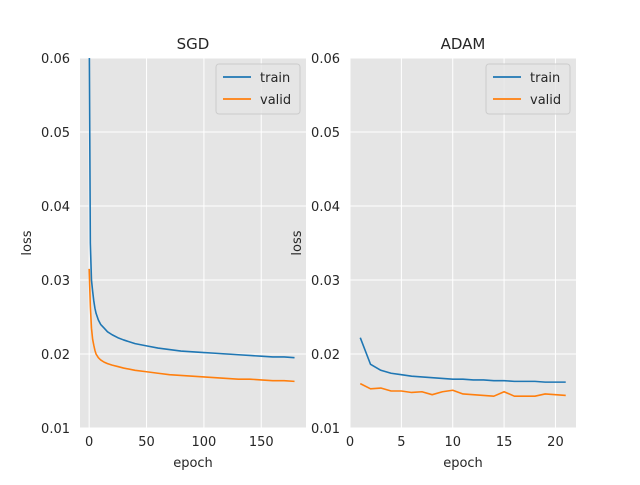 This screenshot has height=485, width=640. What do you see at coordinates (146, 442) in the screenshot?
I see `x-tick-label: 50` at bounding box center [146, 442].